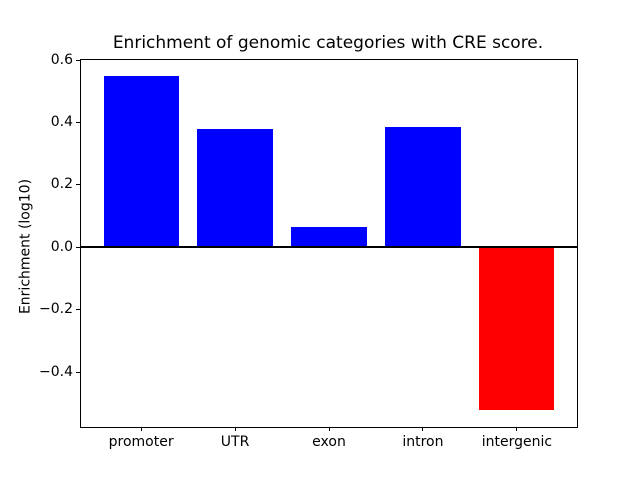 This screenshot has width=640, height=480. I want to click on y-tick-label: 0.0, so click(61, 246).